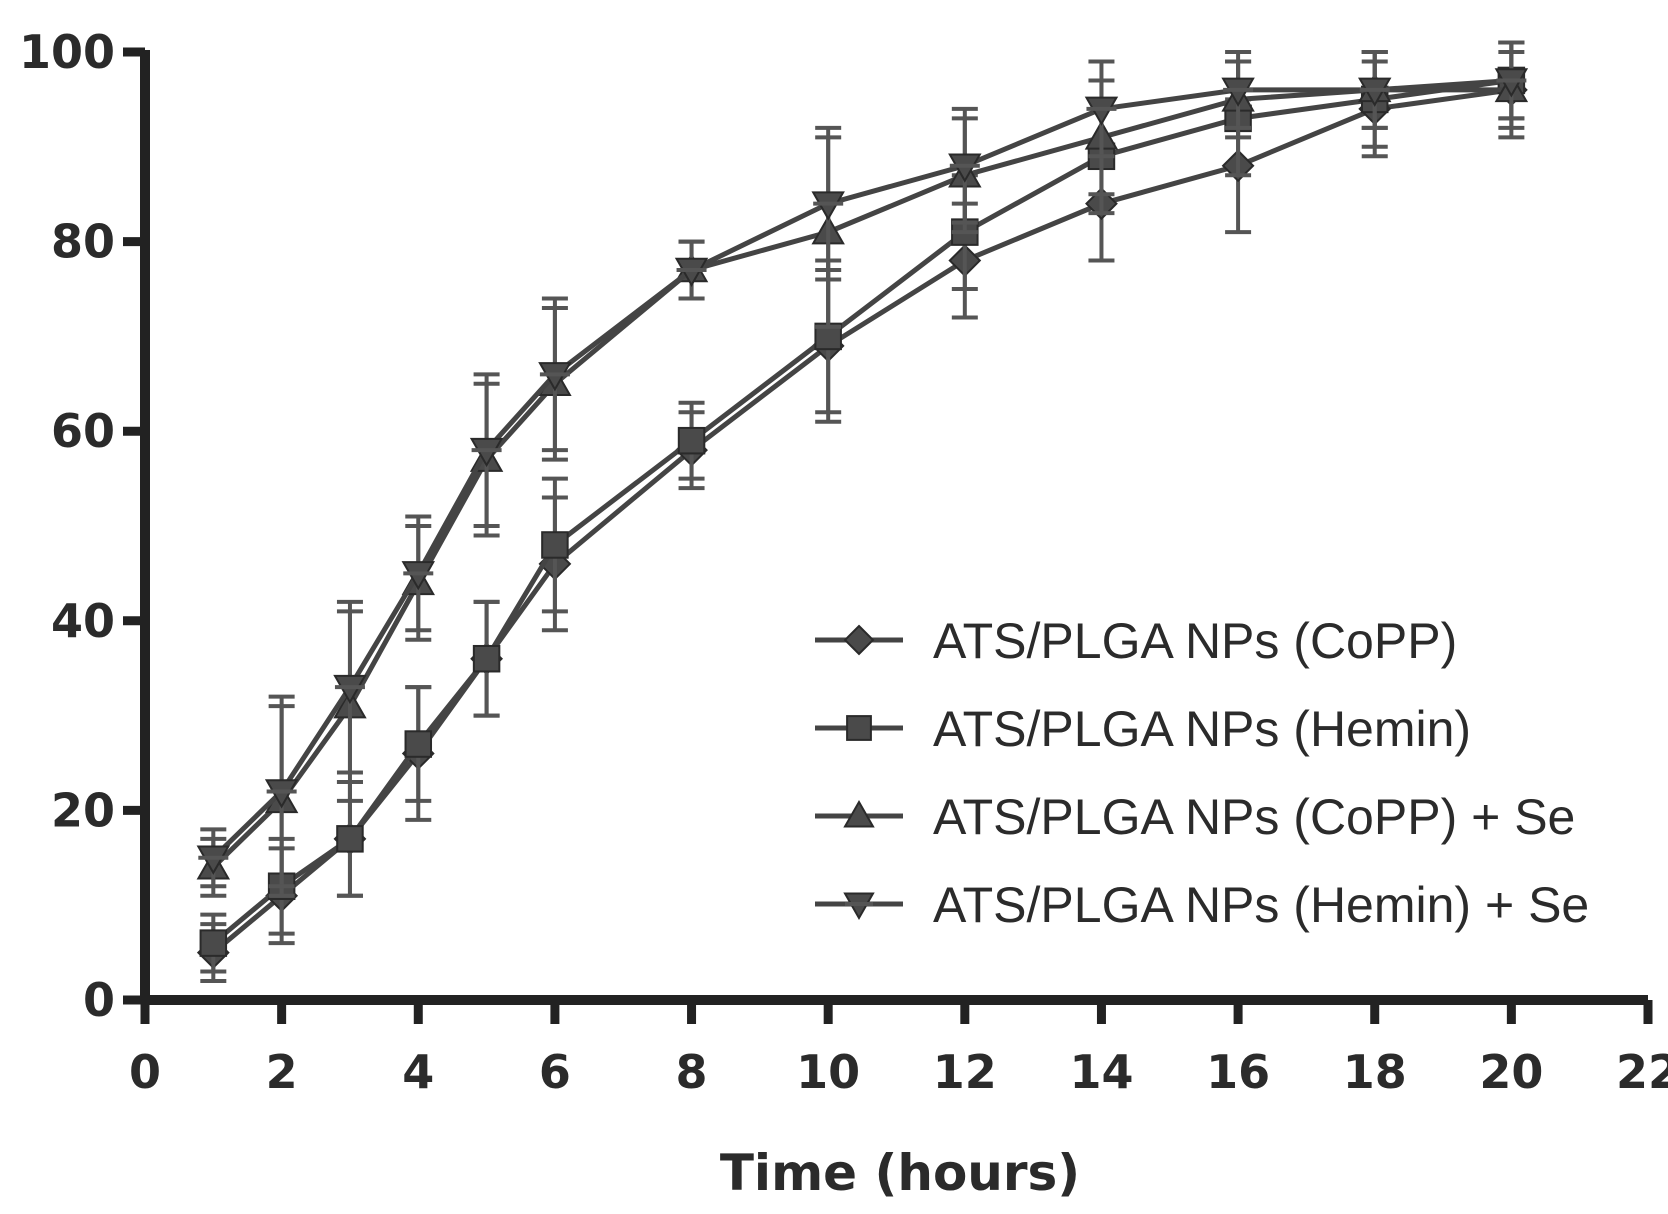  I want to click on y-tick-label: 0, so click(99, 1000).